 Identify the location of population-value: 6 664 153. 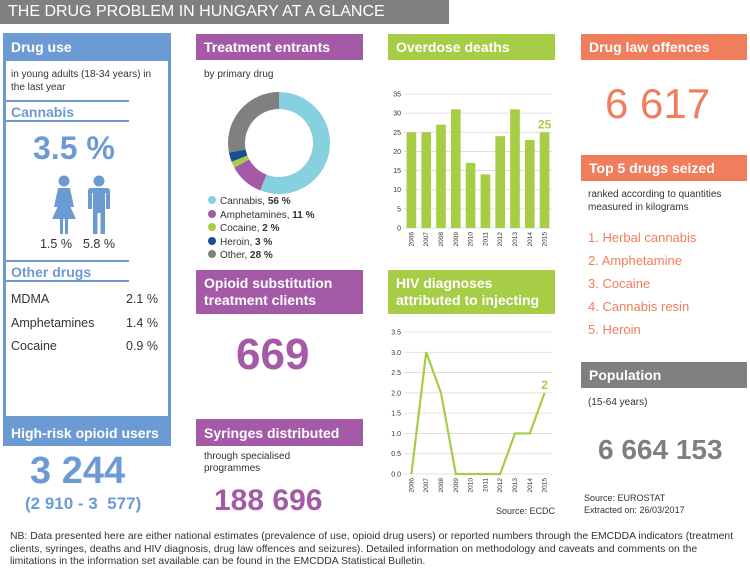
(660, 449).